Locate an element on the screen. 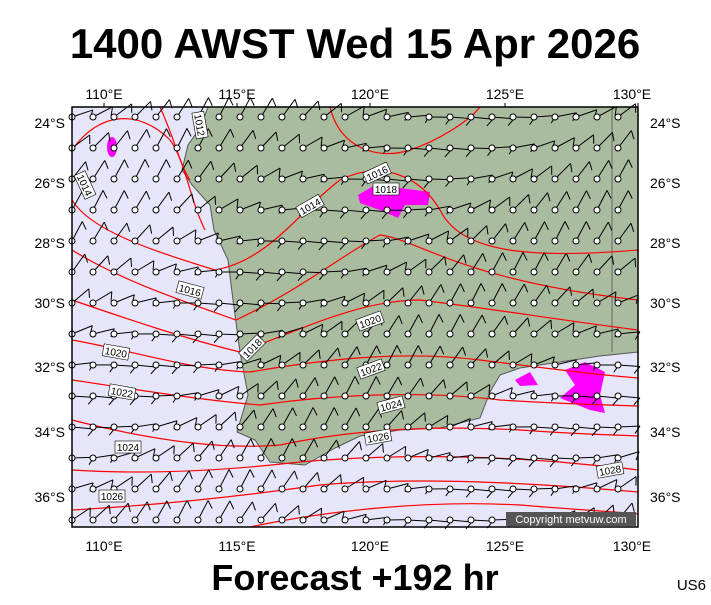 The height and width of the screenshot is (605, 711). lon-label: 115°E is located at coordinates (236, 94).